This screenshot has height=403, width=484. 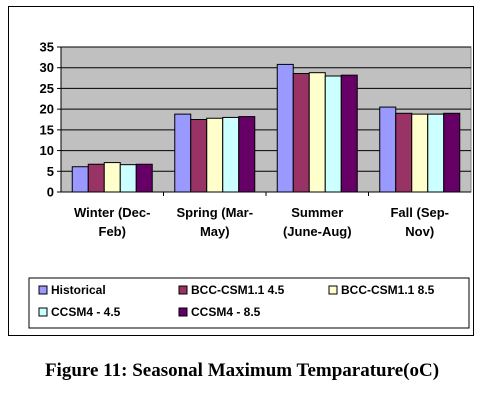 What do you see at coordinates (419, 212) in the screenshot?
I see `x-tick-label: Fall (Sep-` at bounding box center [419, 212].